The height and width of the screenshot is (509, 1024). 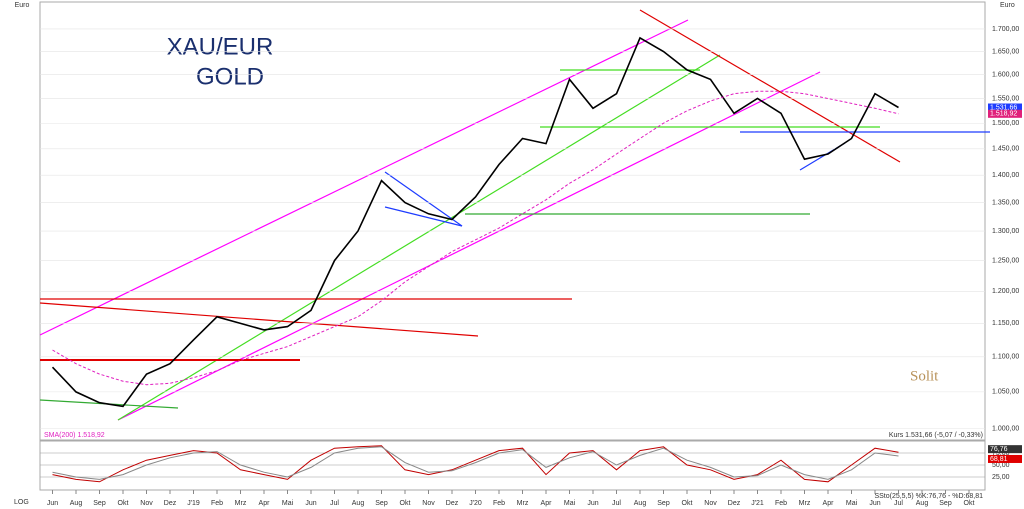 What do you see at coordinates (193, 503) in the screenshot?
I see `x-tick-label: J'19` at bounding box center [193, 503].